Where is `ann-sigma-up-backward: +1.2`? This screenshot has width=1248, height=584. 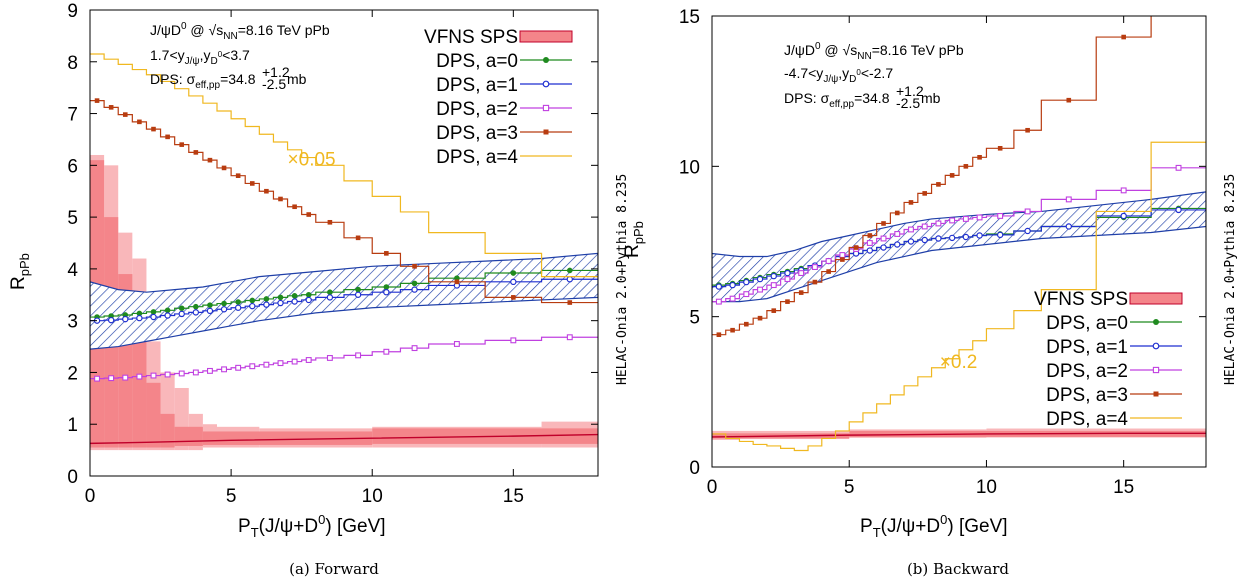 ann-sigma-up-backward: +1.2 is located at coordinates (910, 91).